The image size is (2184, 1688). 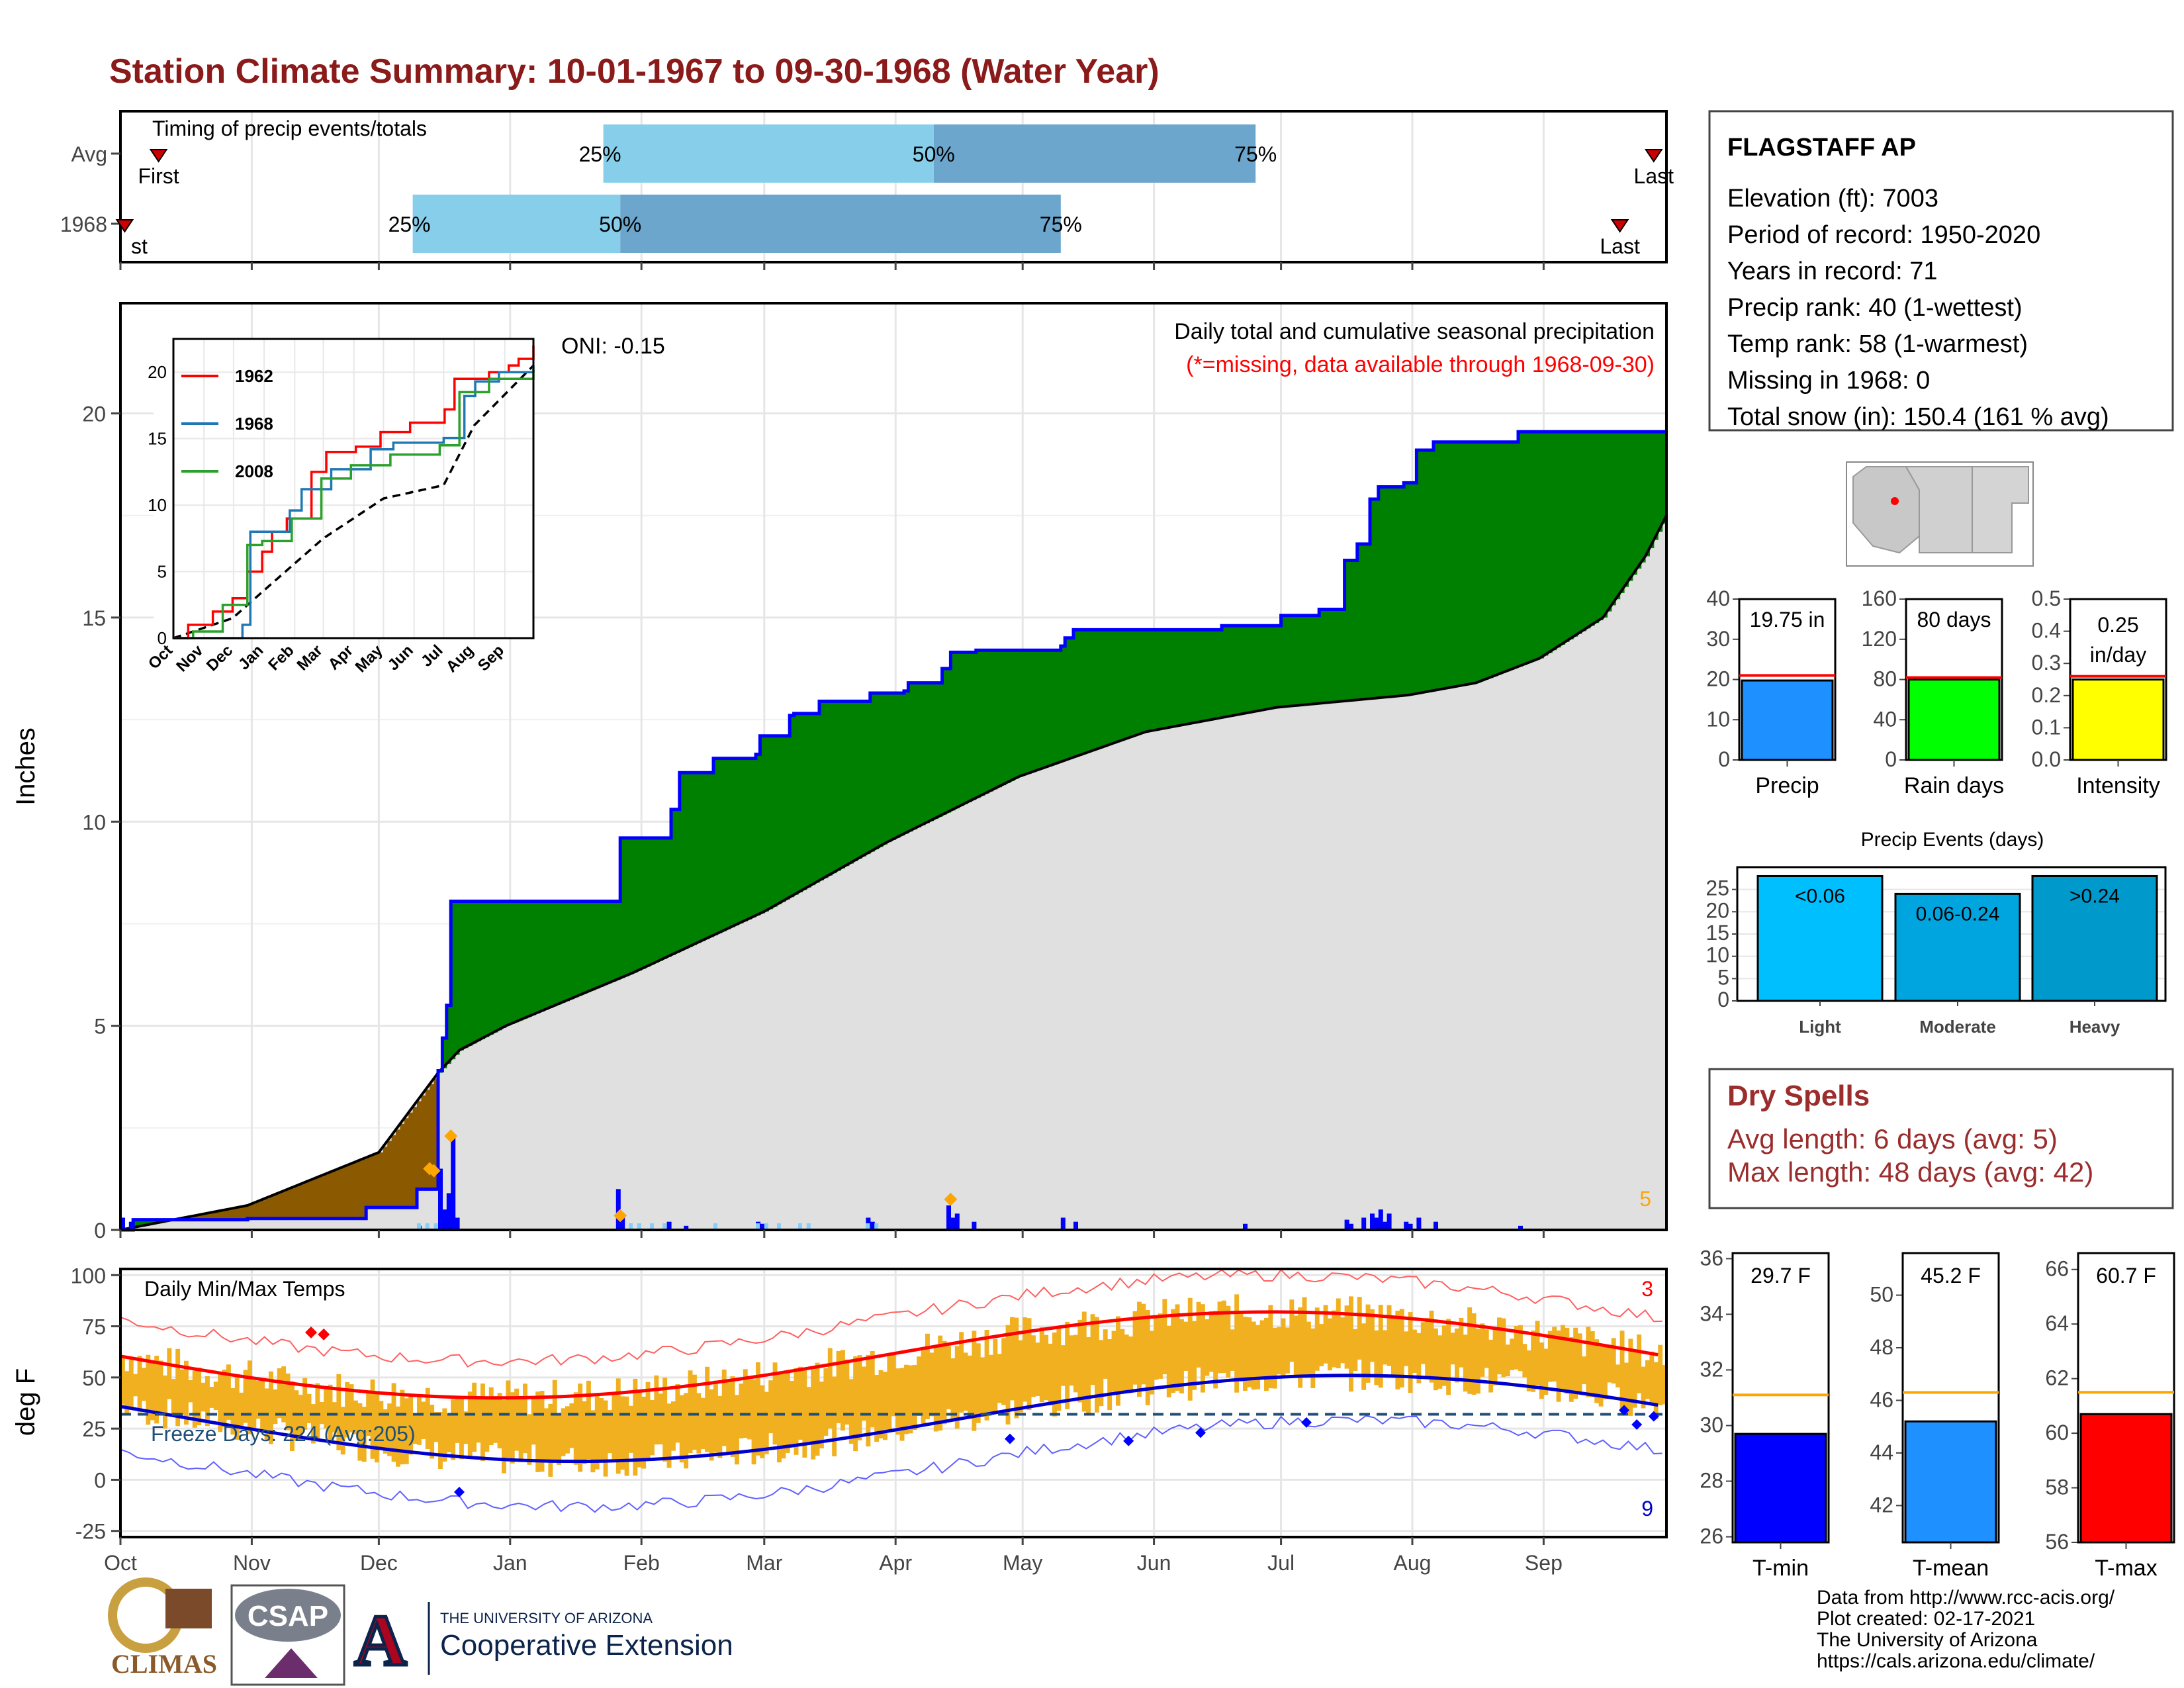 What do you see at coordinates (1718, 598) in the screenshot?
I see `mini-y-tick: 40` at bounding box center [1718, 598].